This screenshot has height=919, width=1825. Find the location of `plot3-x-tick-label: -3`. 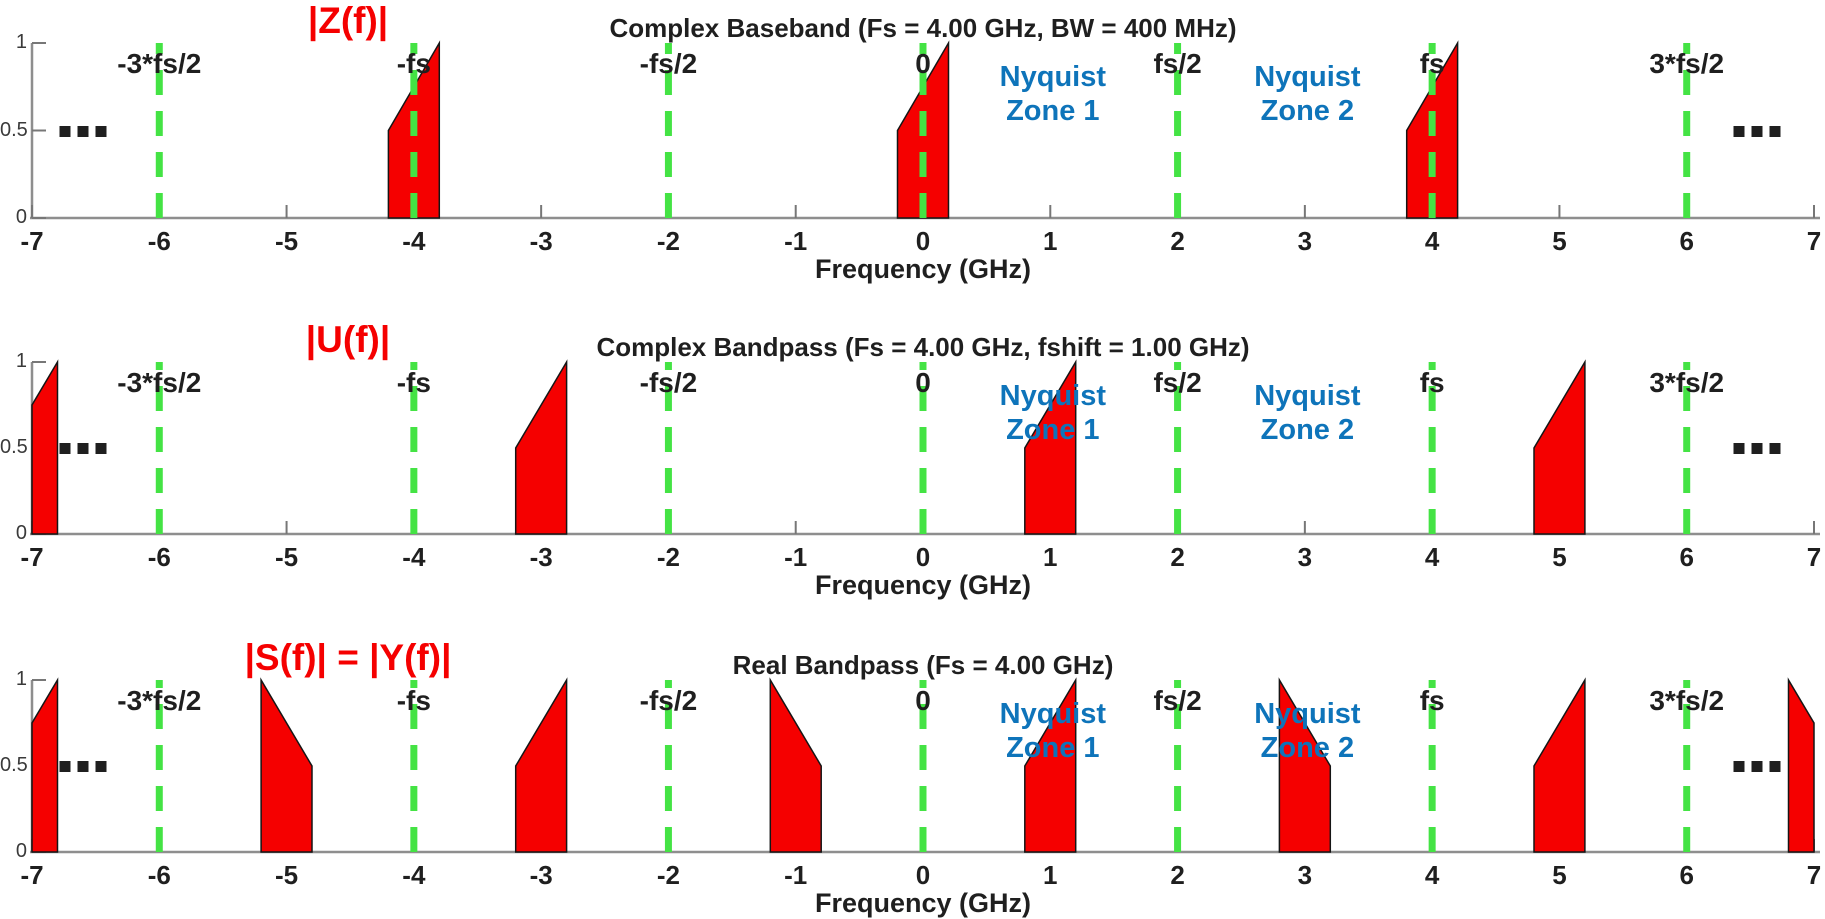

plot3-x-tick-label: -3 is located at coordinates (541, 875).